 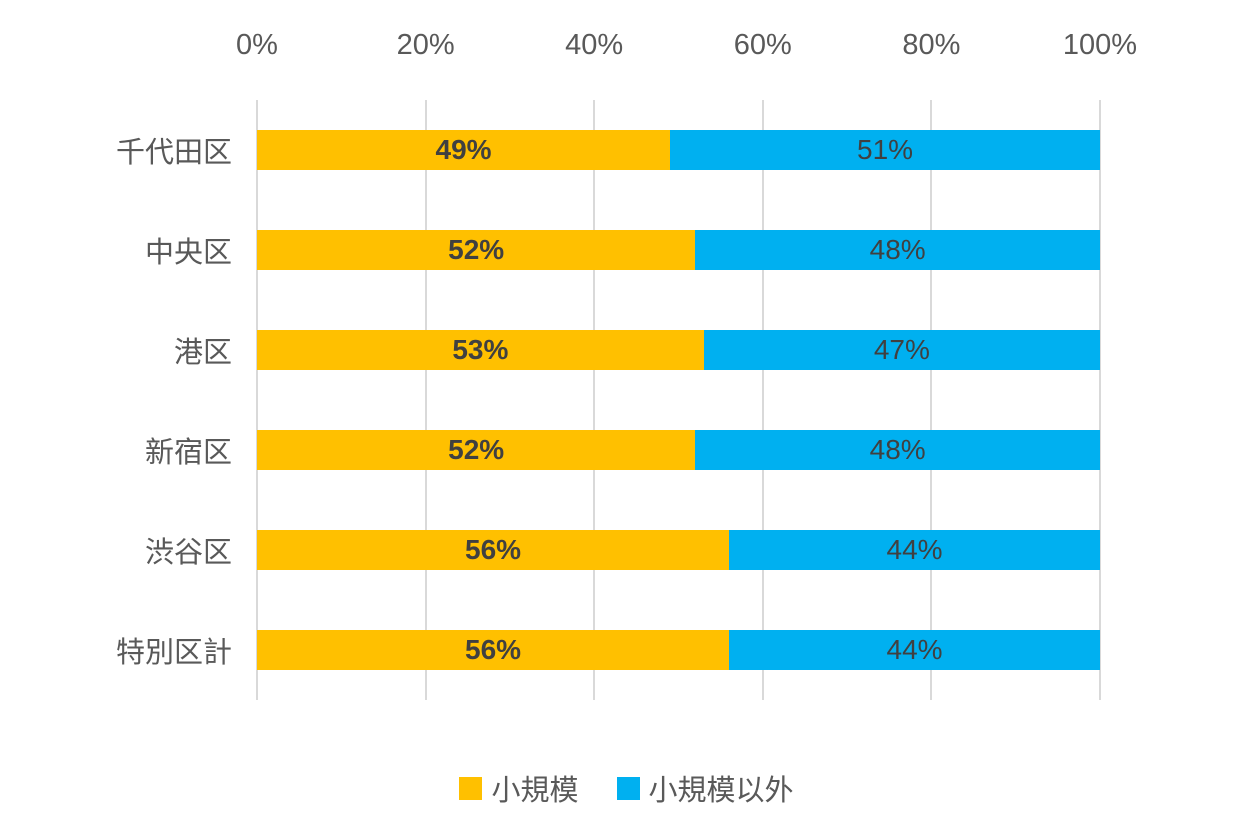 I want to click on value-label: 49%, so click(x=463, y=149).